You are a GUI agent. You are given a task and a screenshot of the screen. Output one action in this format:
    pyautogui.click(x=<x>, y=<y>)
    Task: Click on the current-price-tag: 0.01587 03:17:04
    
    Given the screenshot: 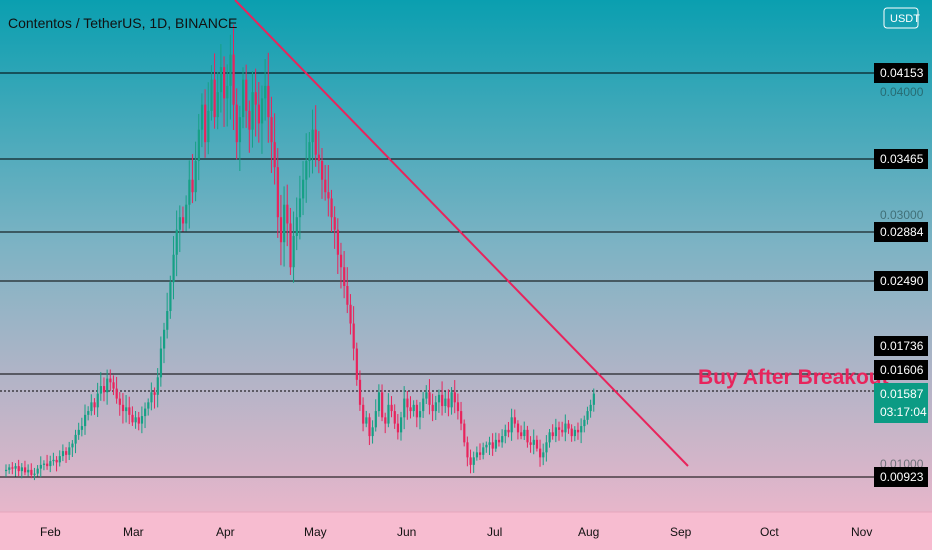 What is the action you would take?
    pyautogui.click(x=901, y=403)
    